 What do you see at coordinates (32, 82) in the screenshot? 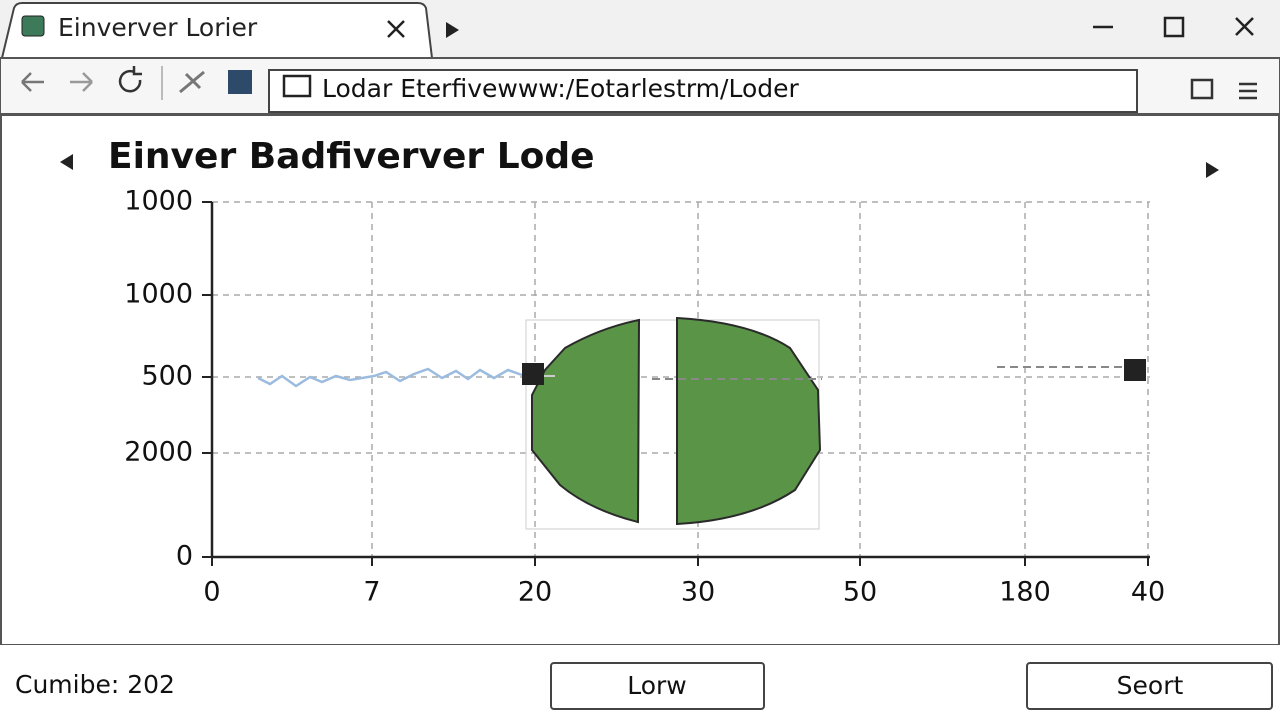
I see `back-button` at bounding box center [32, 82].